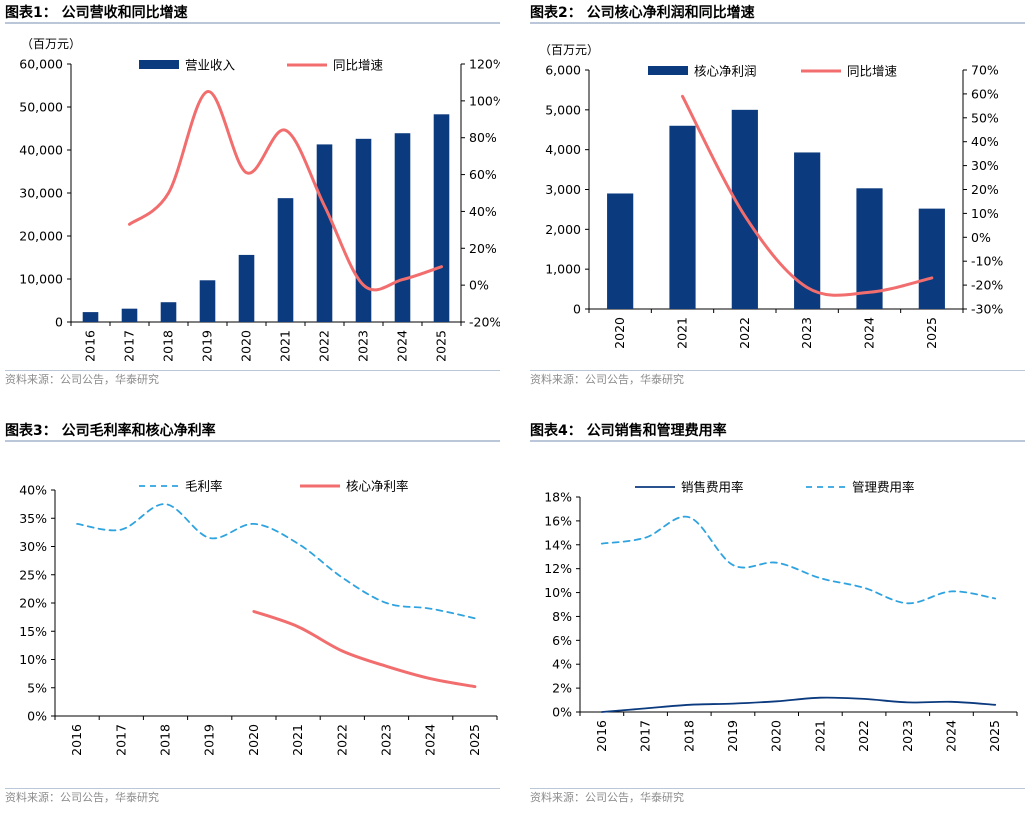  I want to click on y2-tick-label: 60%, so click(985, 93).